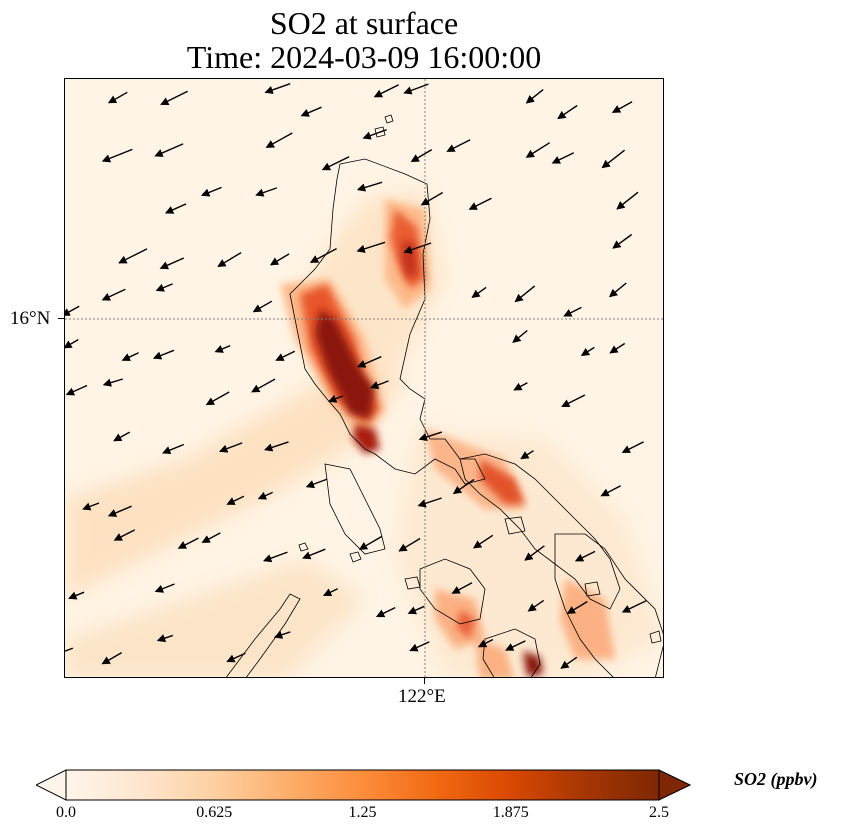 The width and height of the screenshot is (841, 836). I want to click on latitude-label: 16°N, so click(30, 318).